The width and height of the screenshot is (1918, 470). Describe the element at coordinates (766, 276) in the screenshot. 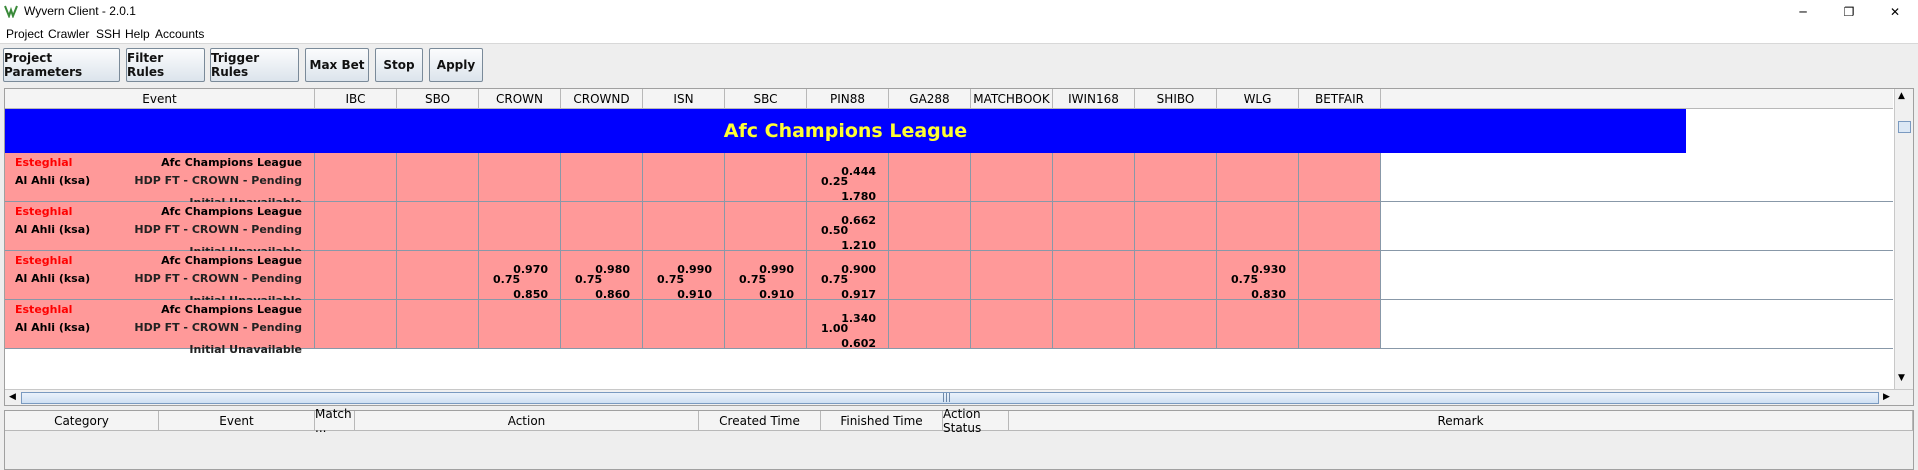

I see `odds-cell-sbc: 0.75 0.990 0.910` at that location.